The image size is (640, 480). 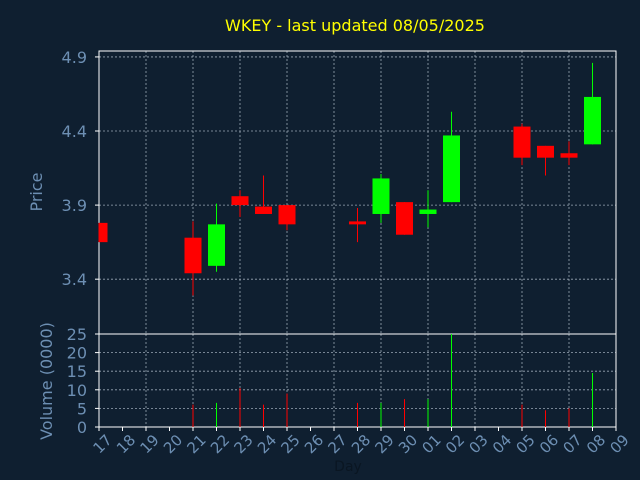 What do you see at coordinates (82, 408) in the screenshot?
I see `volume-tick-label: 5` at bounding box center [82, 408].